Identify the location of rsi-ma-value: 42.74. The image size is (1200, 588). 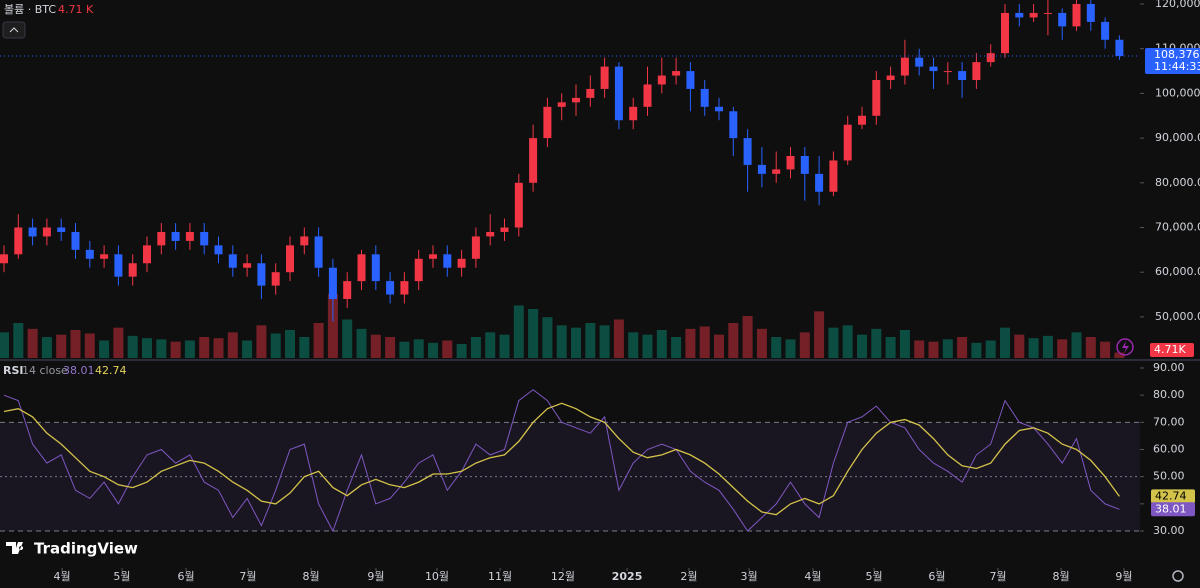
(111, 370).